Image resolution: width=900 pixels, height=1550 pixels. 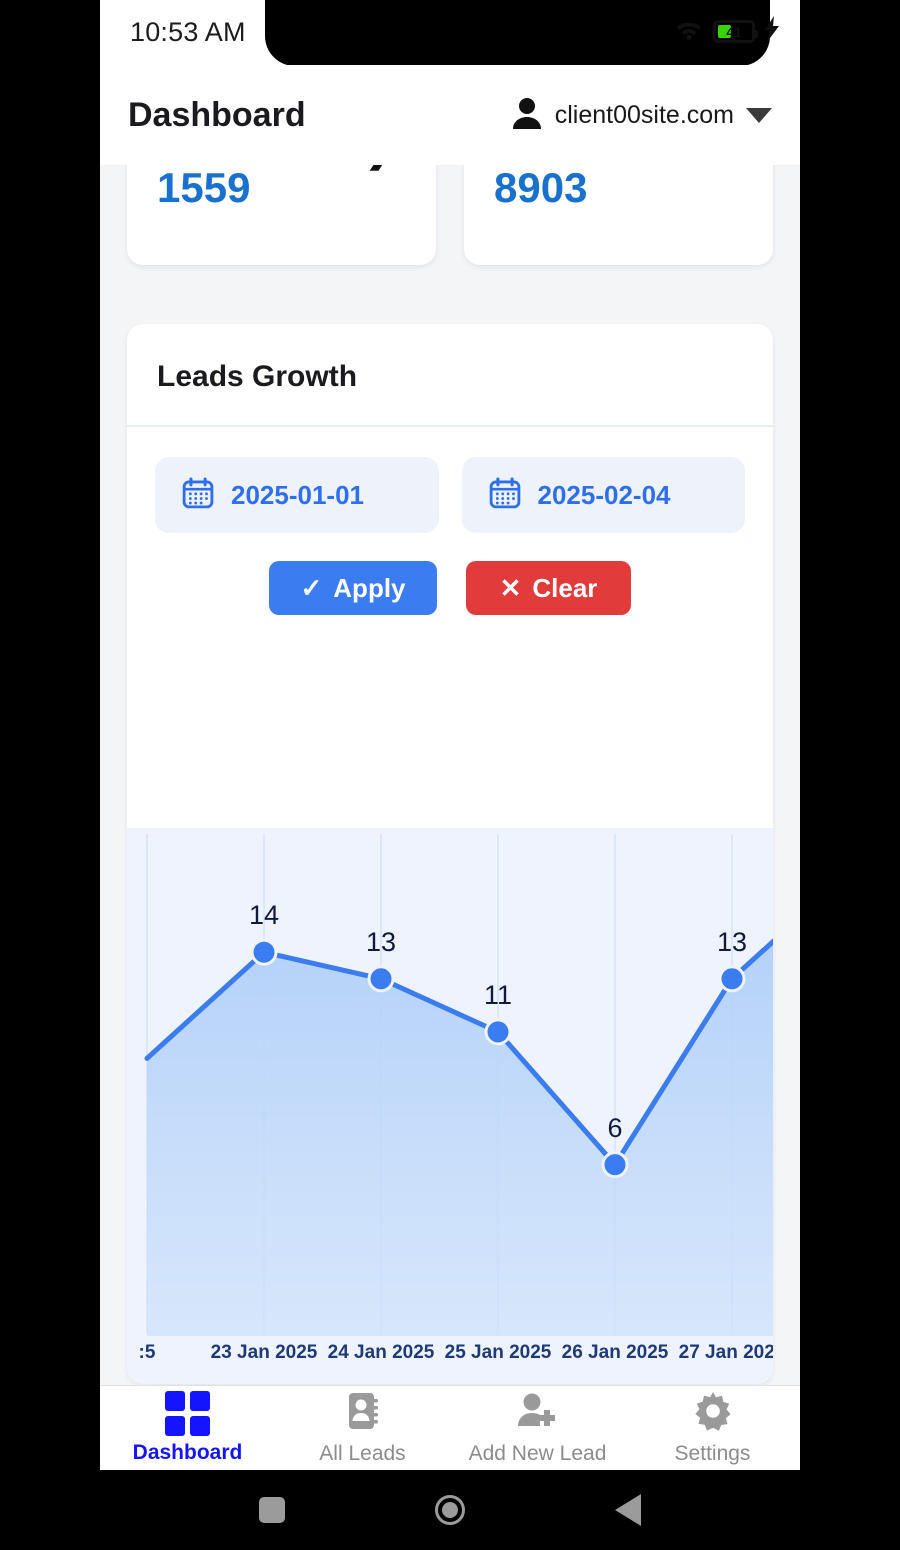 What do you see at coordinates (147, 1352) in the screenshot?
I see `chart-x-tick-label: :5` at bounding box center [147, 1352].